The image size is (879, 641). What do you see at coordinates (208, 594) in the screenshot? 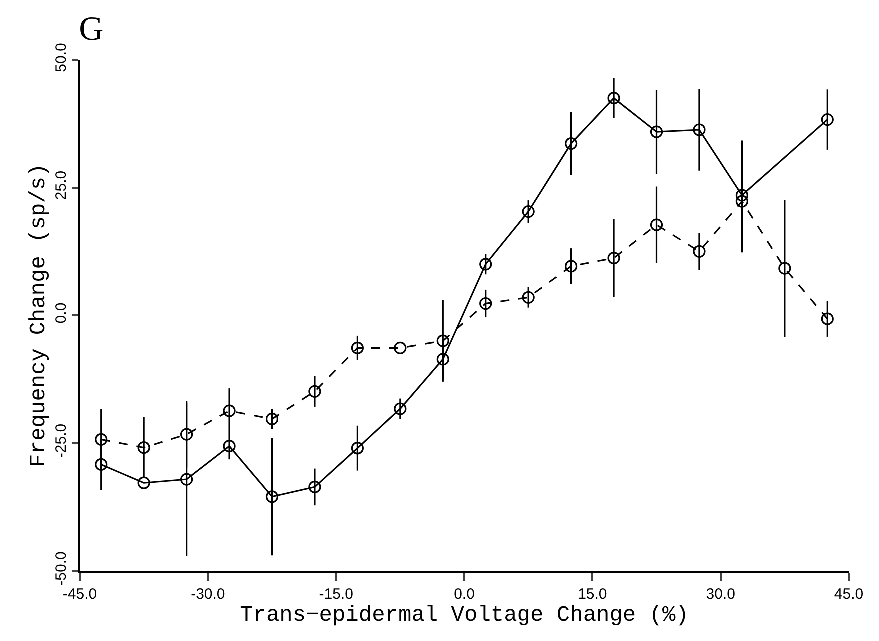
I see `x-tick-label: -30.0` at bounding box center [208, 594].